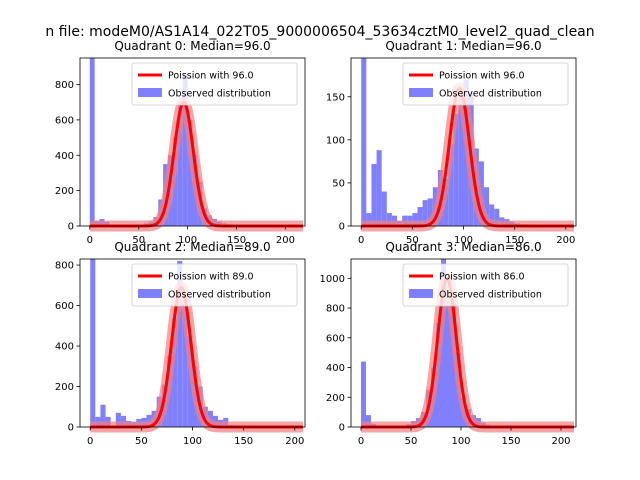  I want to click on legend-fit-label: Poission with 89.0, so click(211, 277).